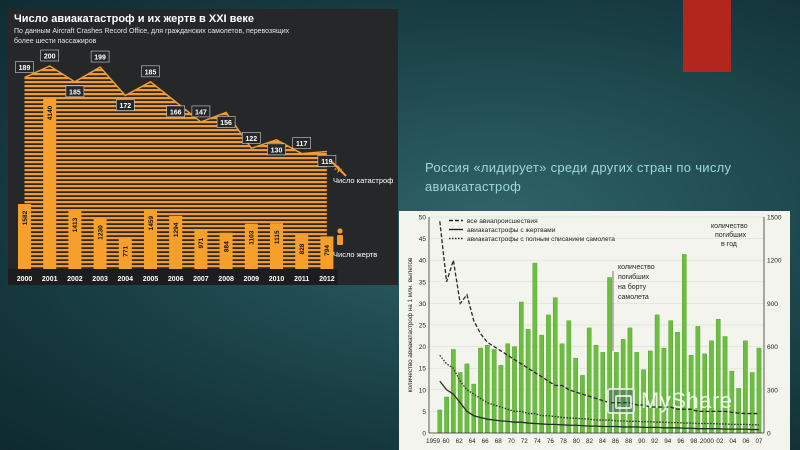  Describe the element at coordinates (633, 297) in the screenshot. I see `annotation-line: самолета` at that location.